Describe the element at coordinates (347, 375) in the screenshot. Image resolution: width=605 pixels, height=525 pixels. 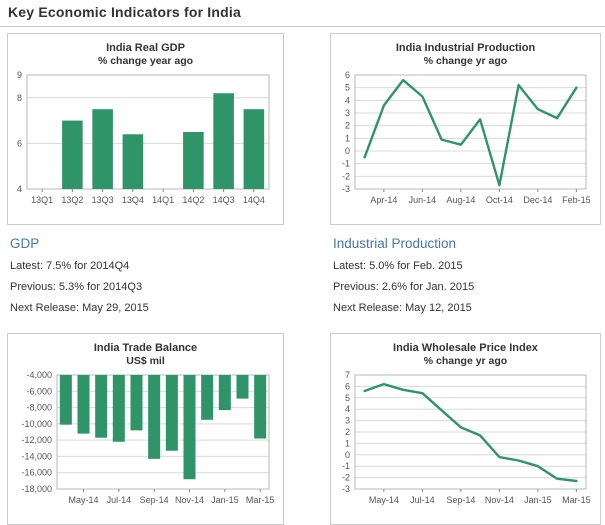
I see `svg-text: 7` at that location.